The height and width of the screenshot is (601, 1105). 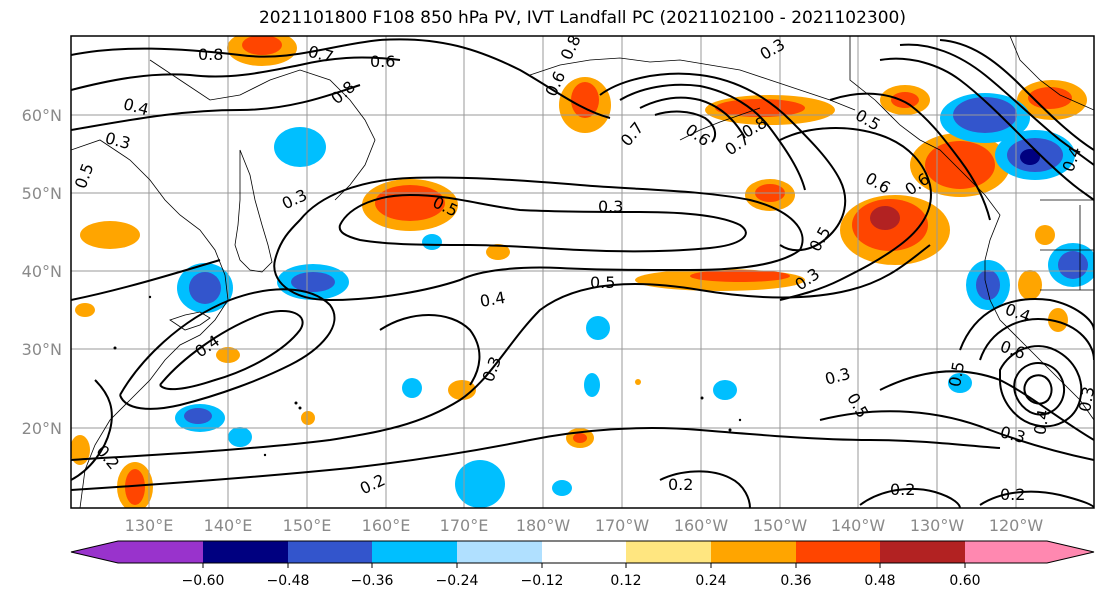 What do you see at coordinates (210, 54) in the screenshot?
I see `contour-label: 0.8` at bounding box center [210, 54].